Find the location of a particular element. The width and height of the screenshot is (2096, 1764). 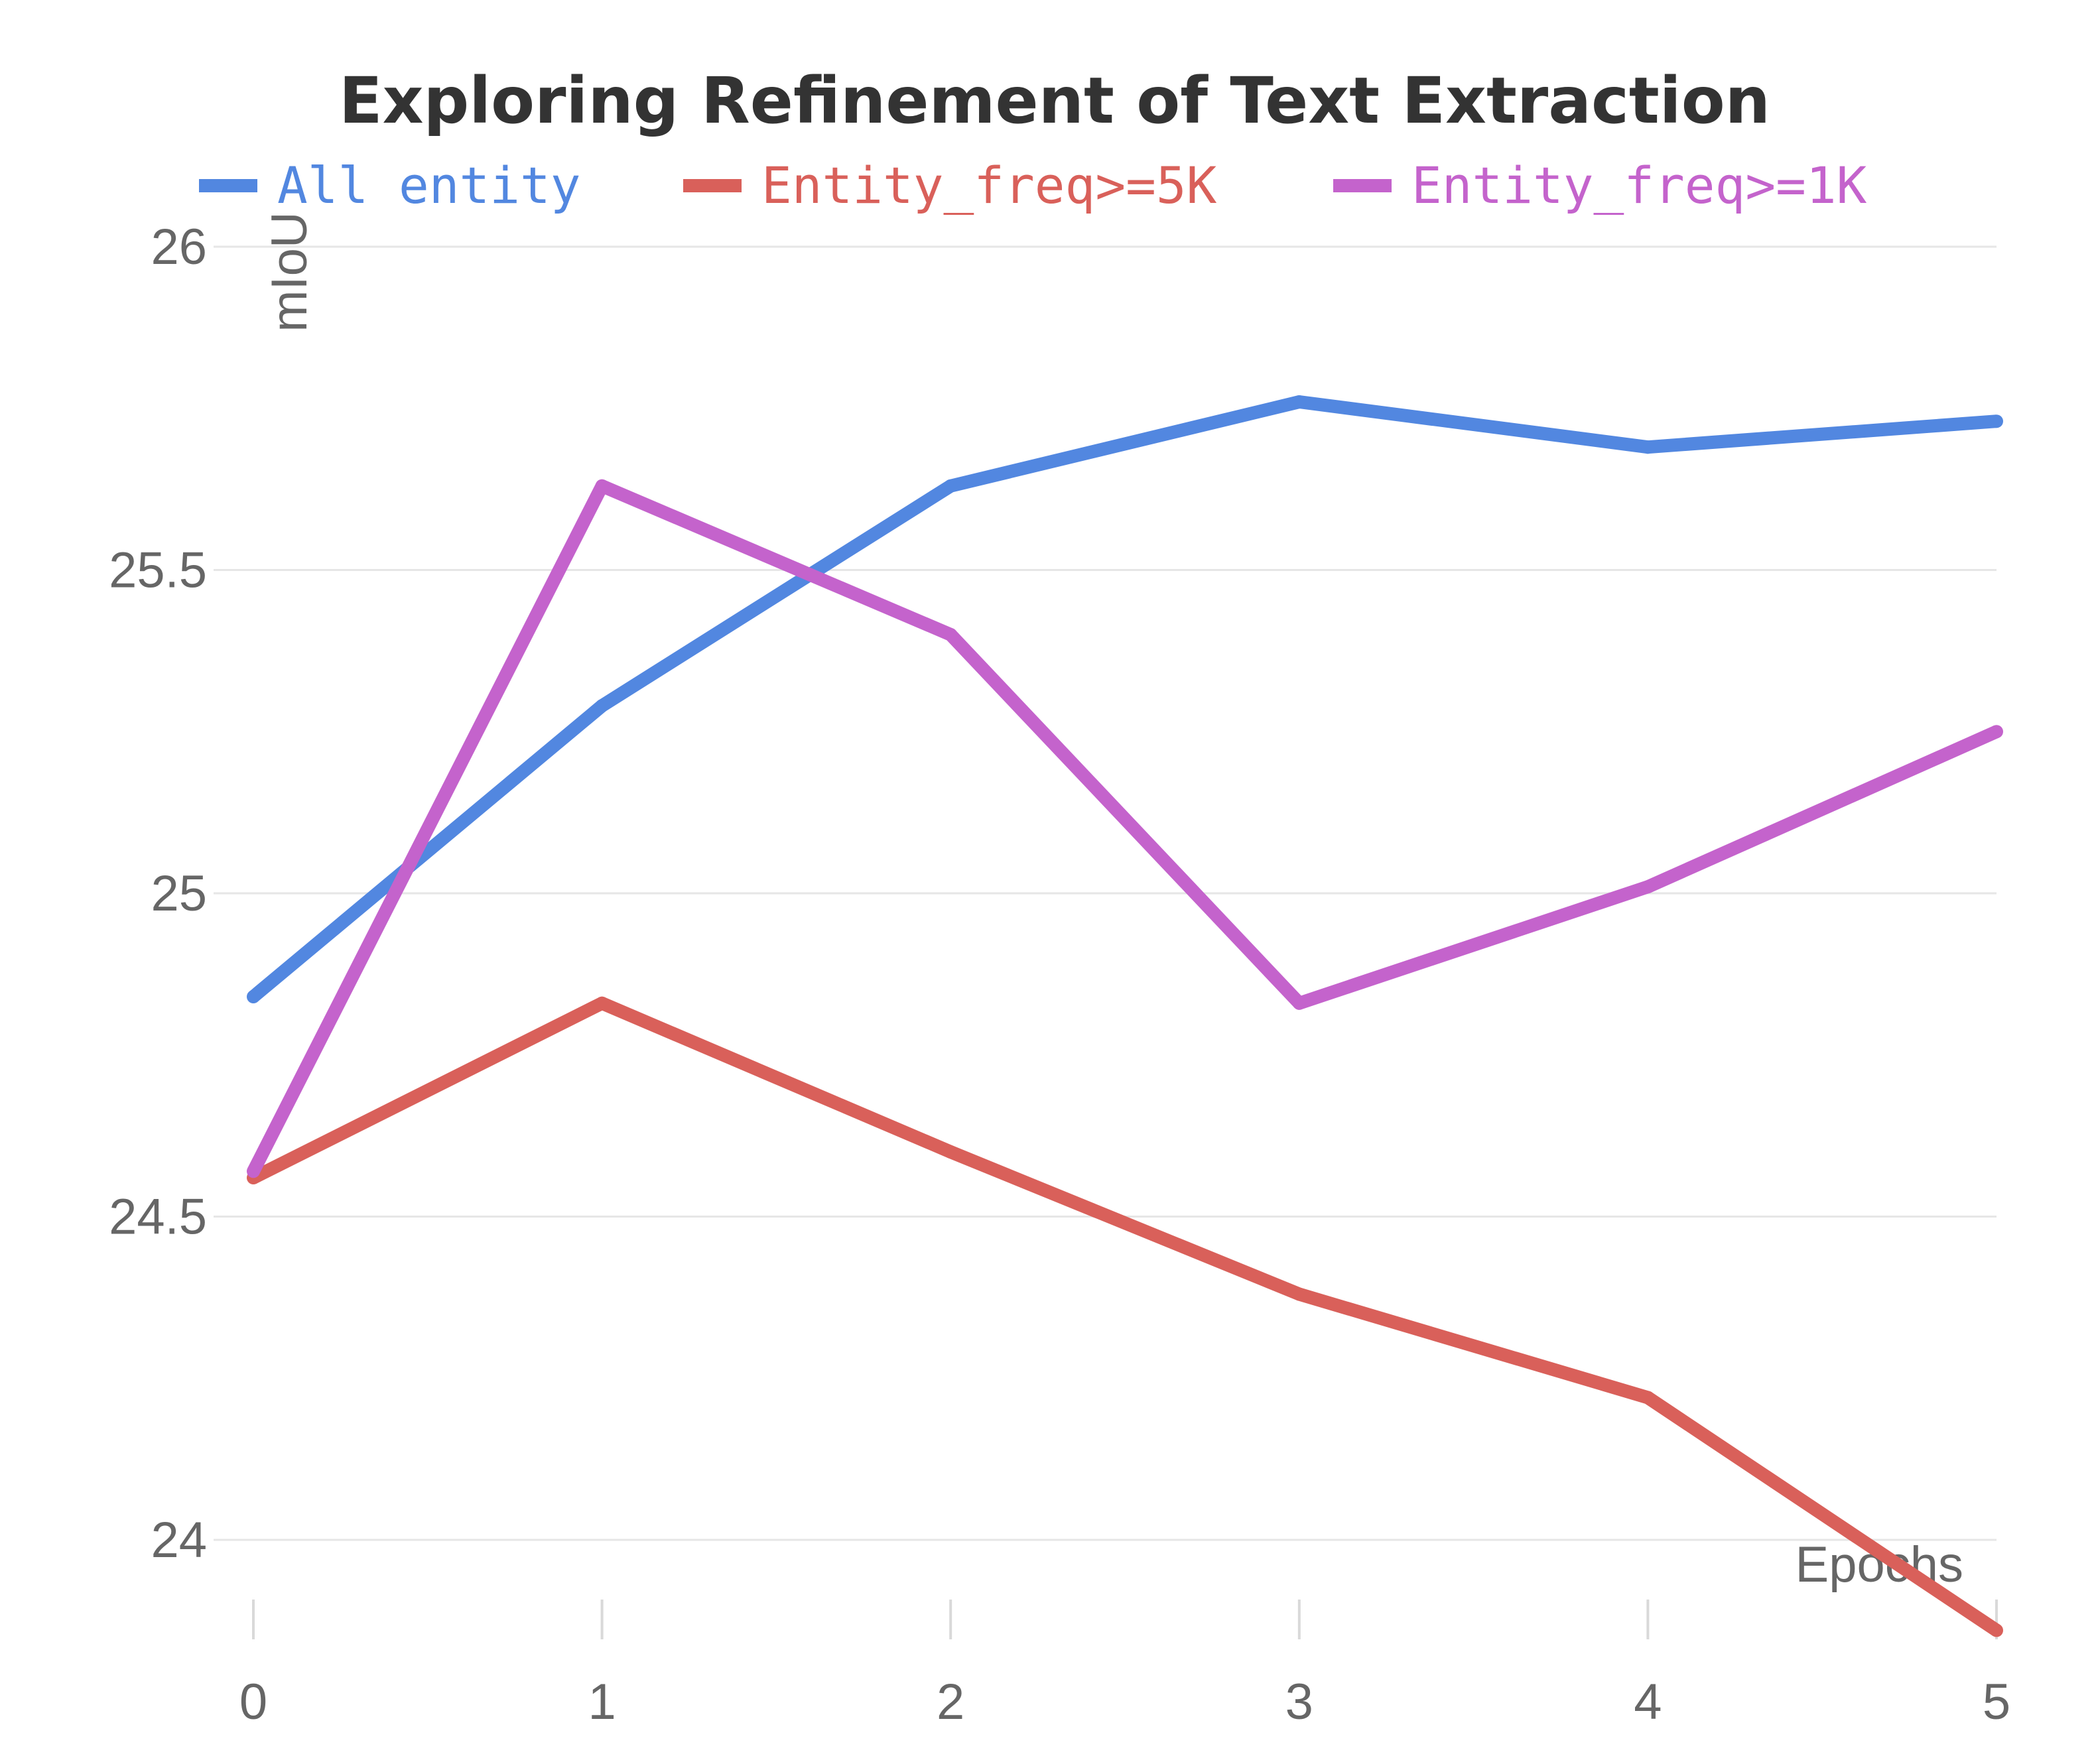

legend-label: Entity_freq>=1K is located at coordinates (1639, 185).